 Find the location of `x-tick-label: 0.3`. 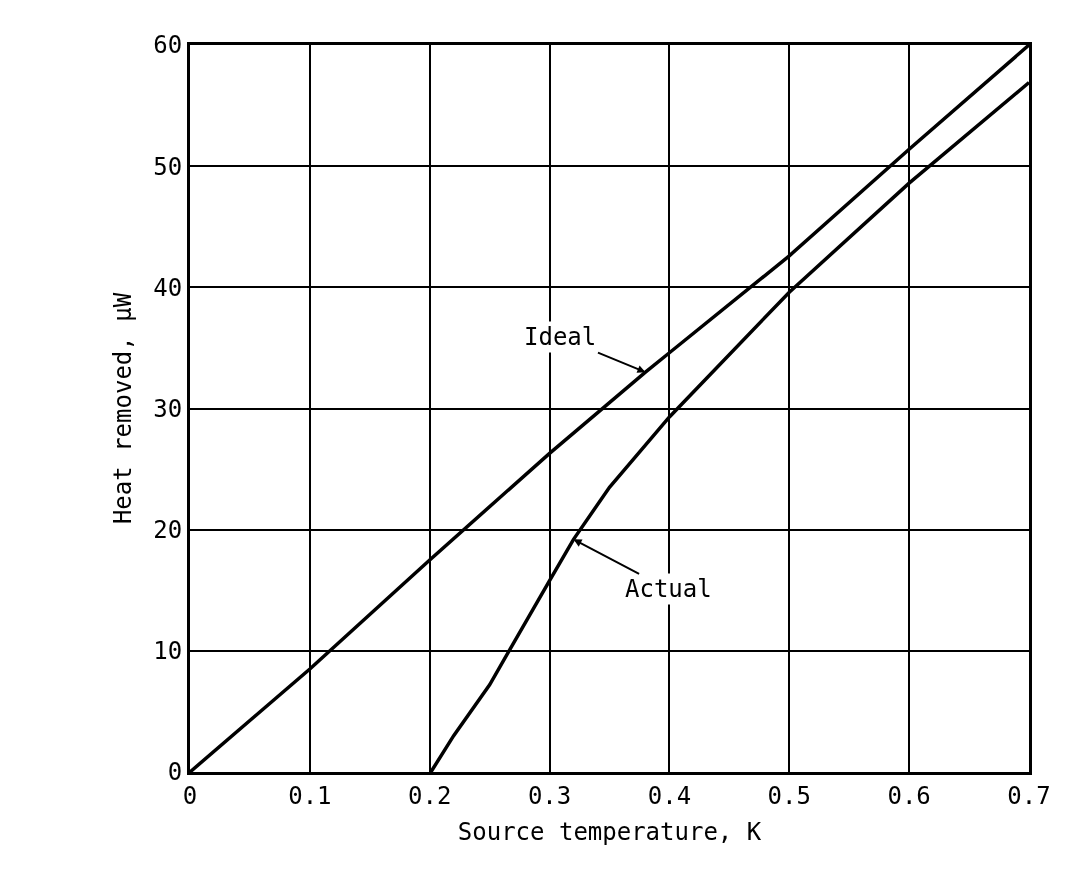

x-tick-label: 0.3 is located at coordinates (549, 795).